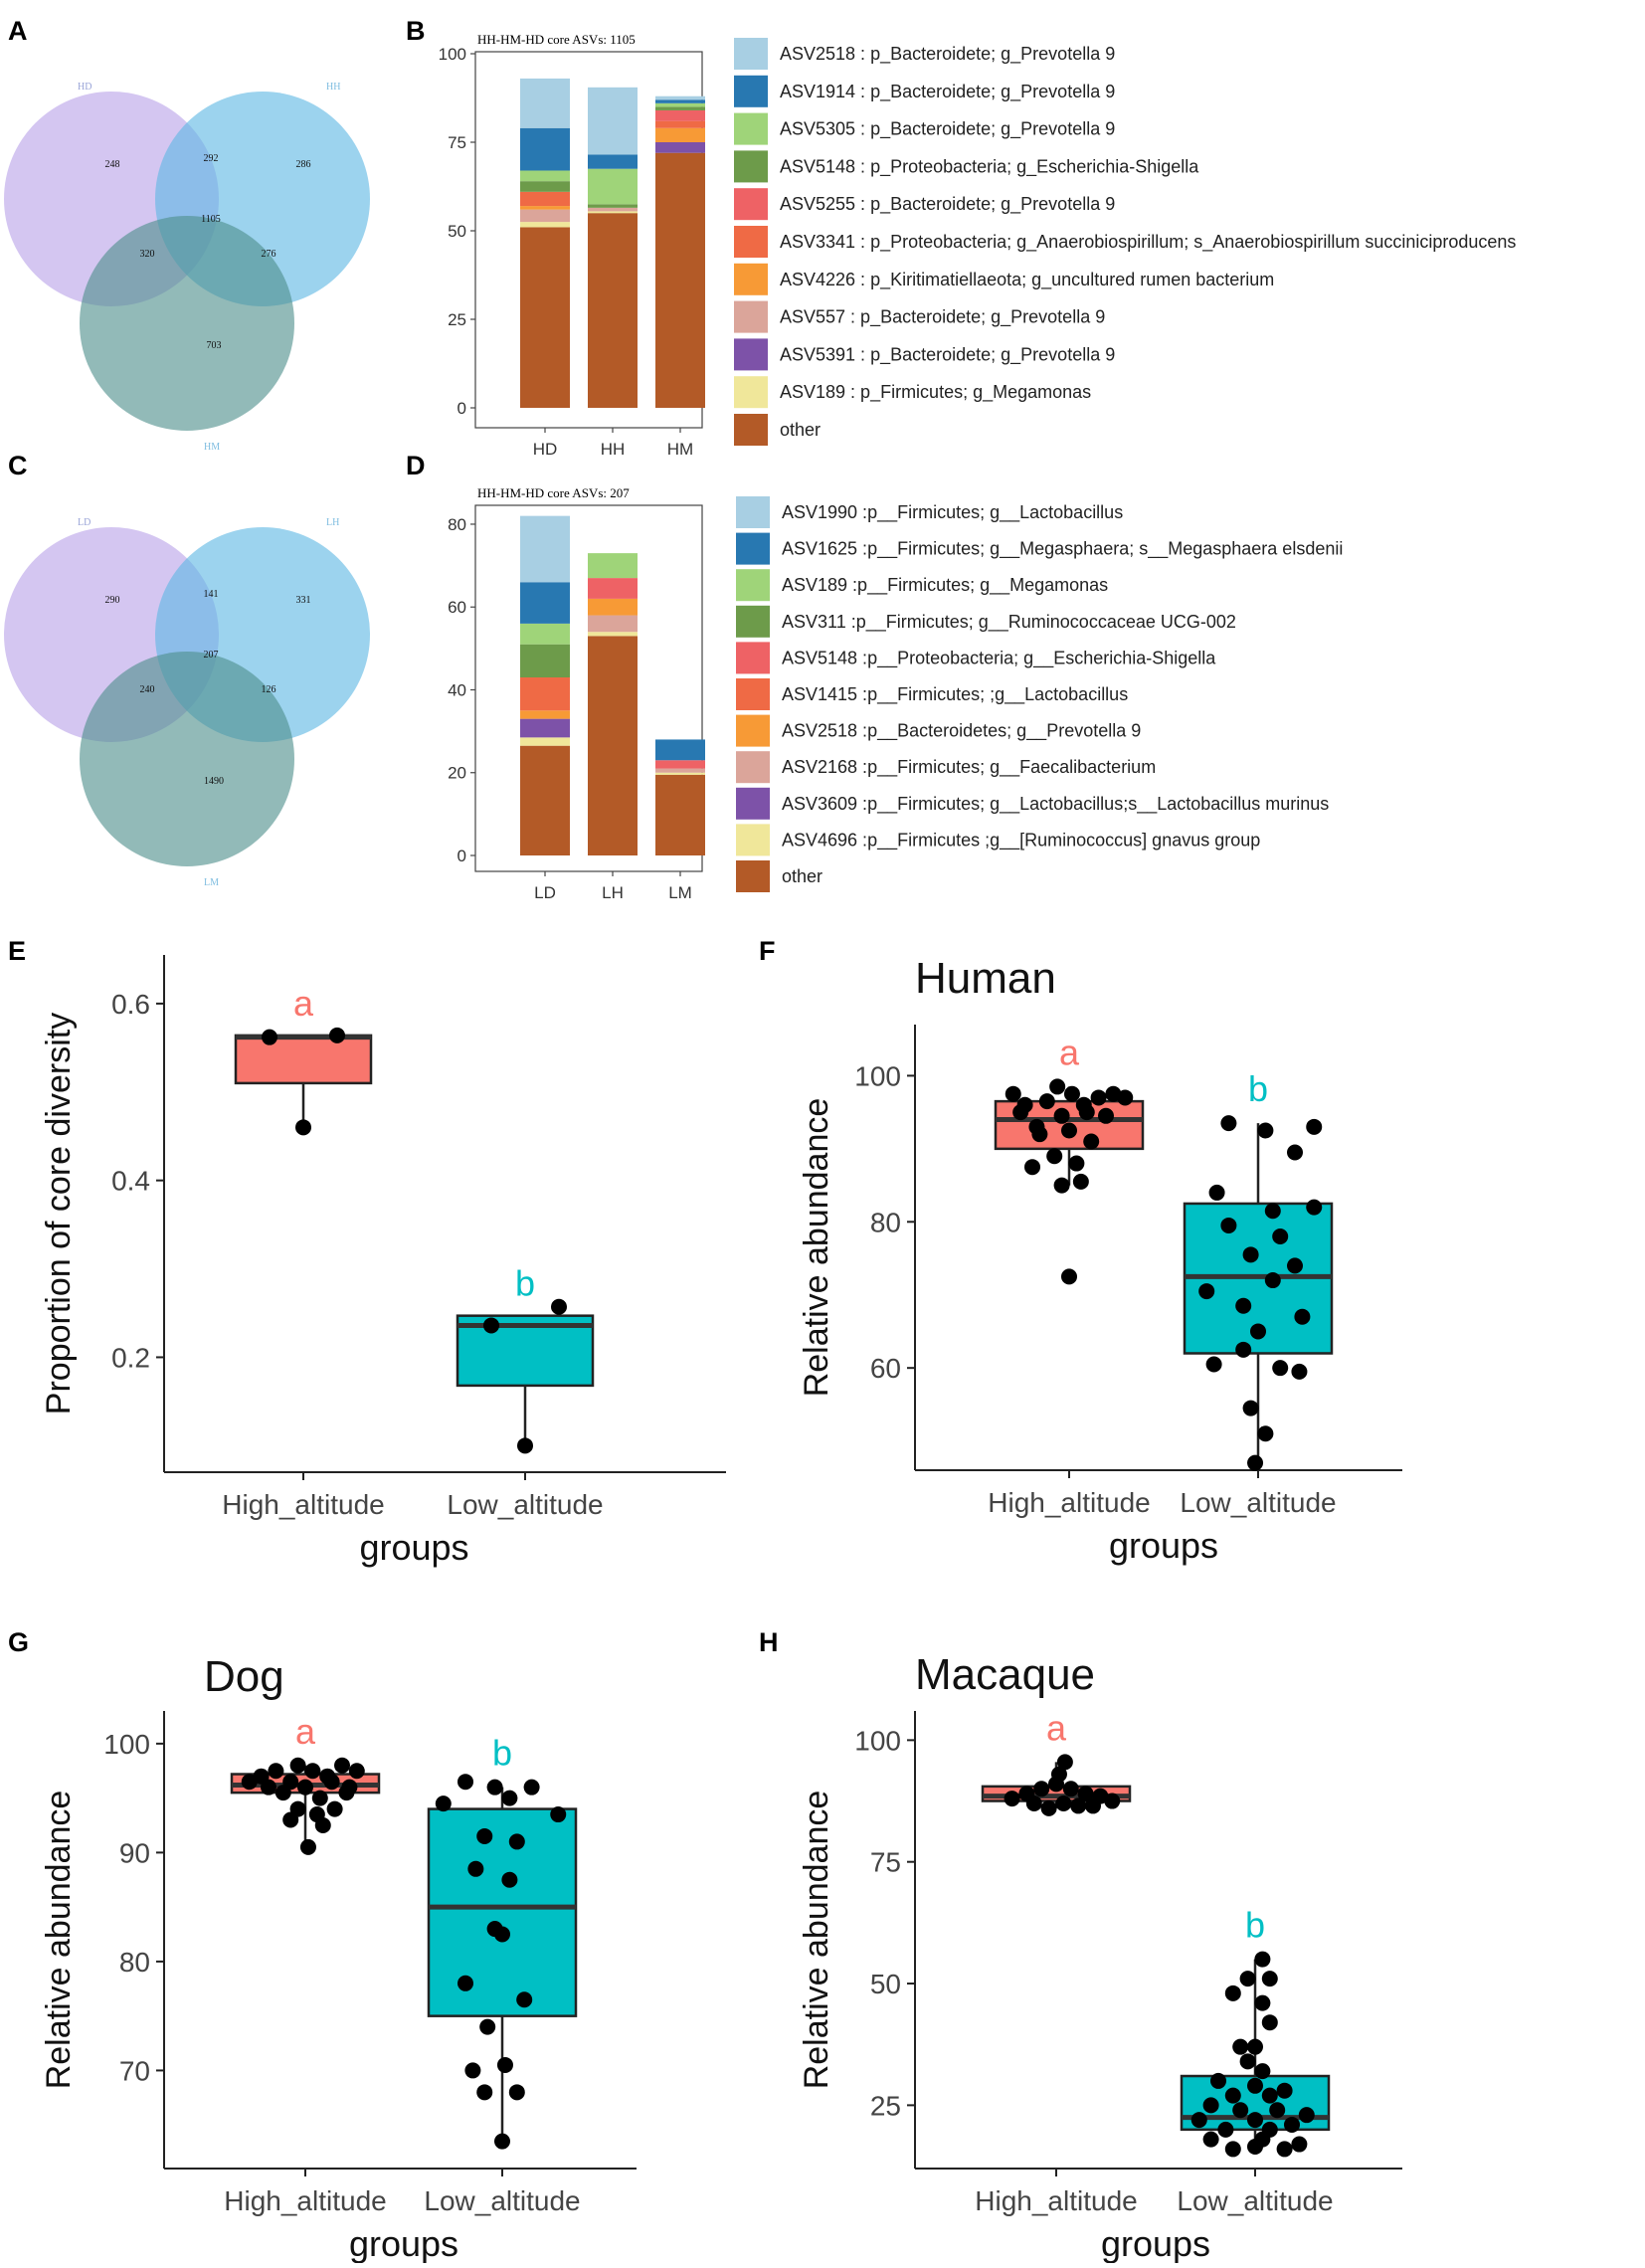  What do you see at coordinates (1005, 1674) in the screenshot?
I see `chart-title: Macaque` at bounding box center [1005, 1674].